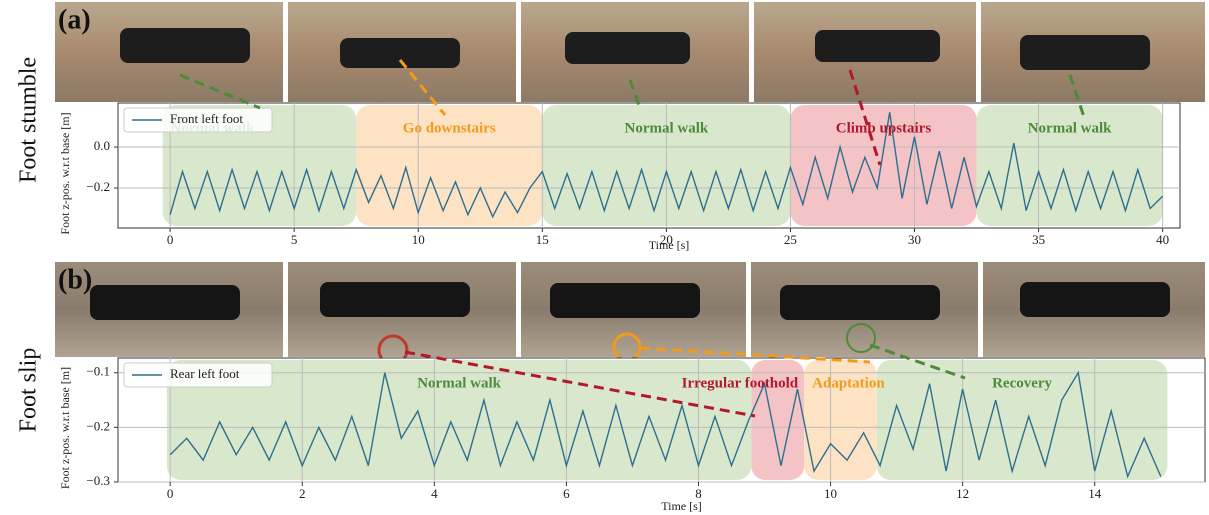 The height and width of the screenshot is (515, 1209). I want to click on y-tick-label: −0.3, so click(98, 480).